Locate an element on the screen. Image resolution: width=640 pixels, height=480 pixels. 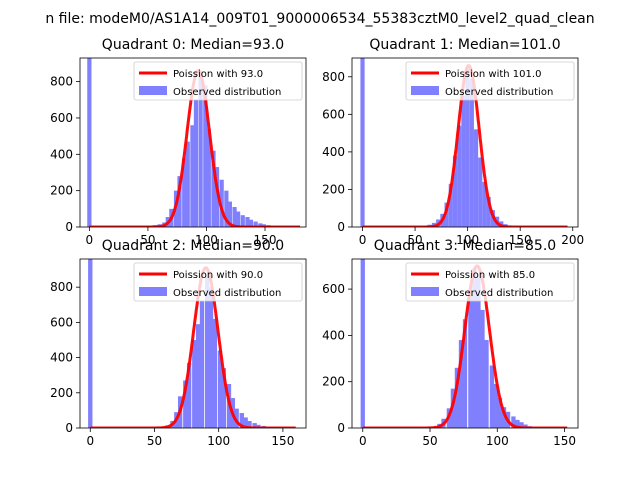
quadrant-2-ytick-label: 600 is located at coordinates (61, 322).